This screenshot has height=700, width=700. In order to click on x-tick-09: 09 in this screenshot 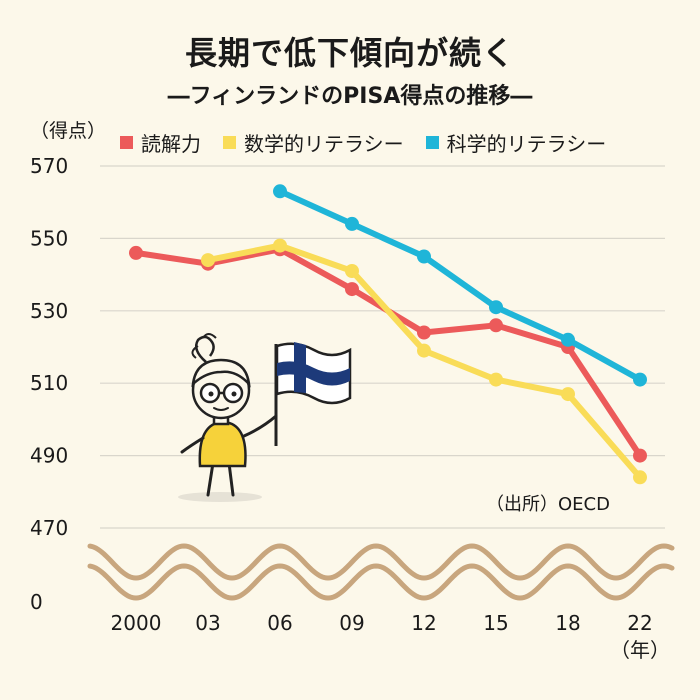, I will do `click(351, 623)`.